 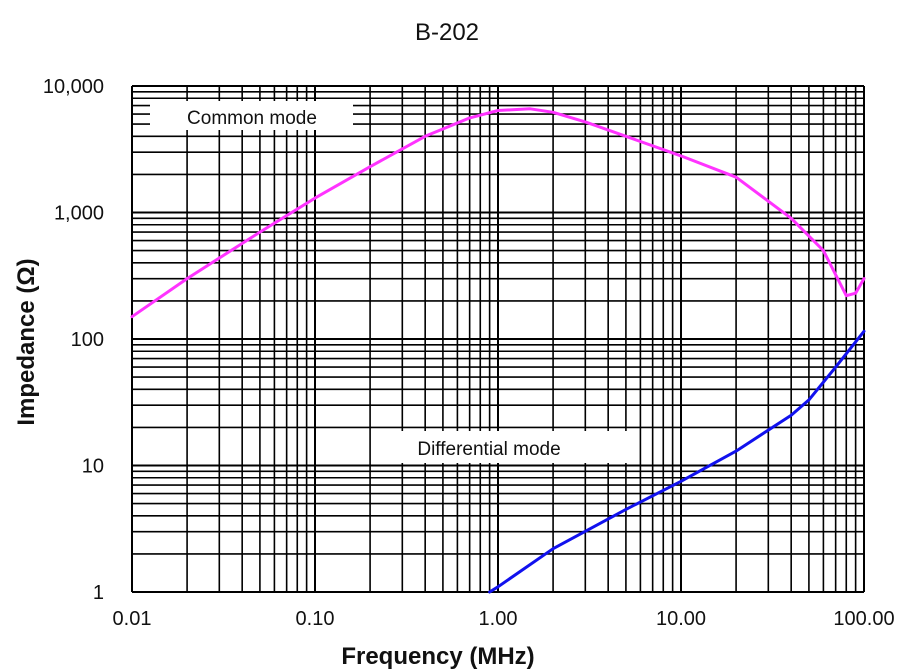 I want to click on common-mode-annotation-background, so click(x=251, y=115).